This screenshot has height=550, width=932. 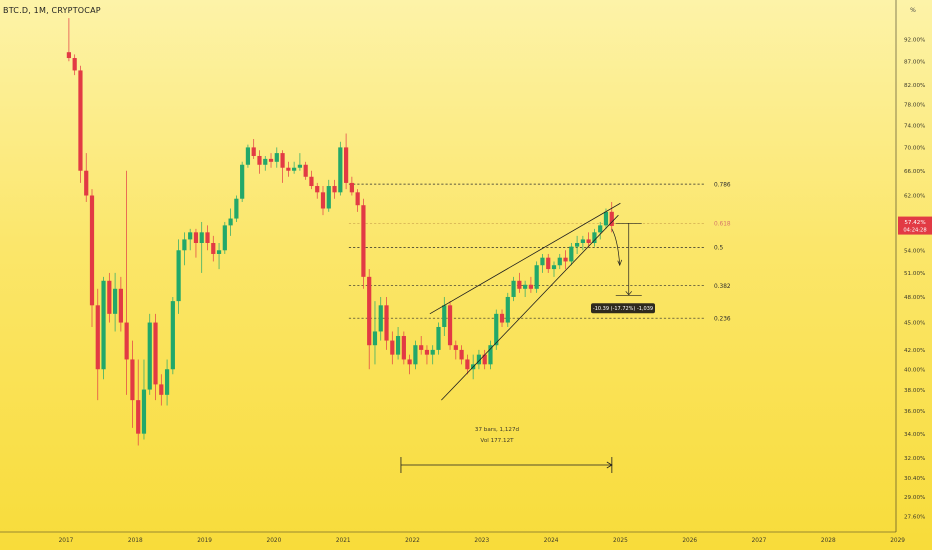 I want to click on x-tick-label: 2021, so click(x=343, y=541).